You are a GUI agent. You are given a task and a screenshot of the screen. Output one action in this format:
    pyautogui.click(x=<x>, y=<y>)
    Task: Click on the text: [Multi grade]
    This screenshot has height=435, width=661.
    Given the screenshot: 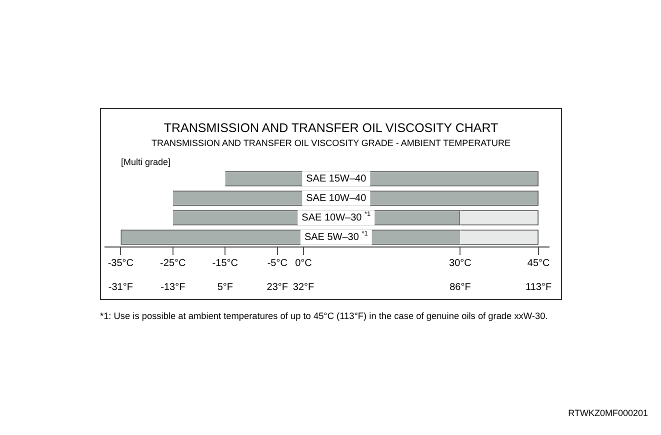 What is the action you would take?
    pyautogui.click(x=146, y=162)
    